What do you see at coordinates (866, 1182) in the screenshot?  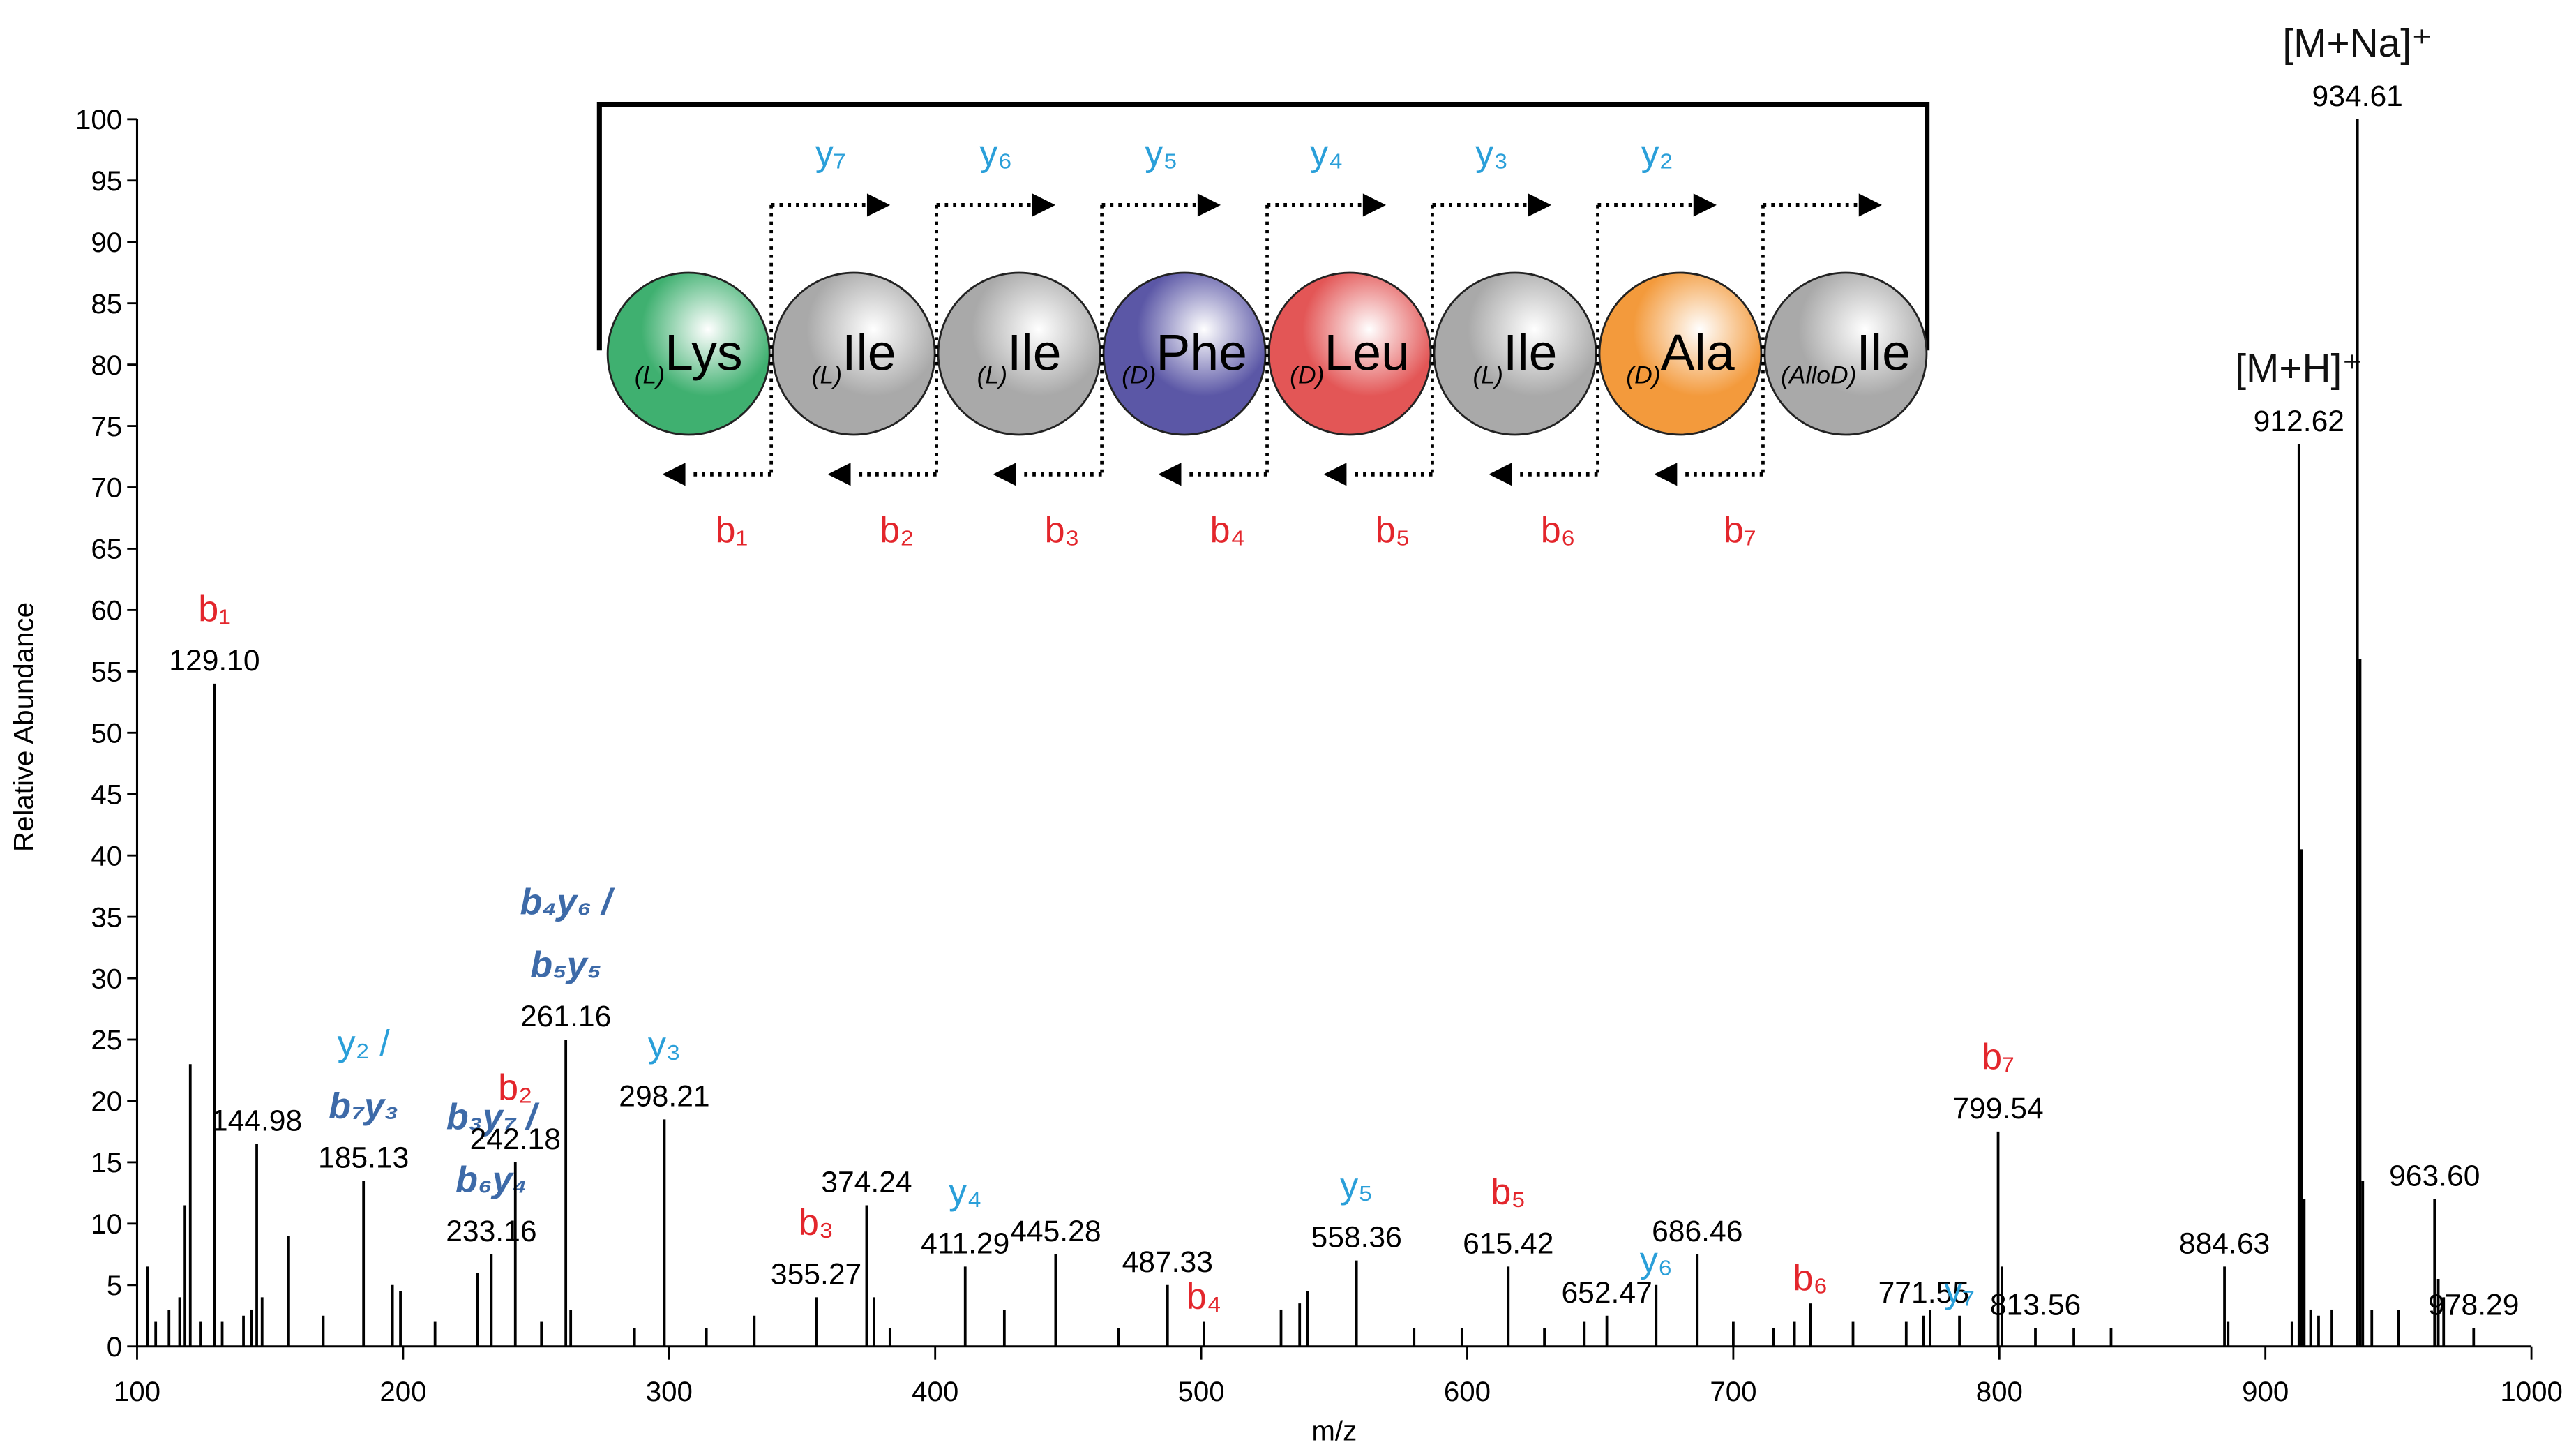 I see `peak-mz-label: 374.24` at bounding box center [866, 1182].